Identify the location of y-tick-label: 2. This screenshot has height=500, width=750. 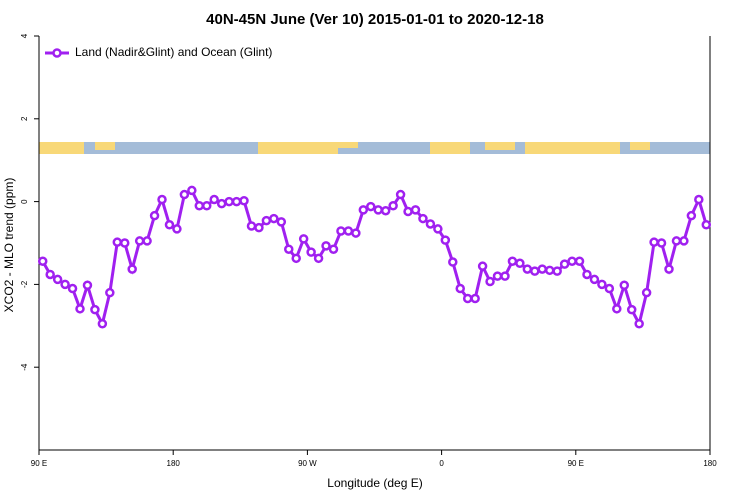
(24, 118).